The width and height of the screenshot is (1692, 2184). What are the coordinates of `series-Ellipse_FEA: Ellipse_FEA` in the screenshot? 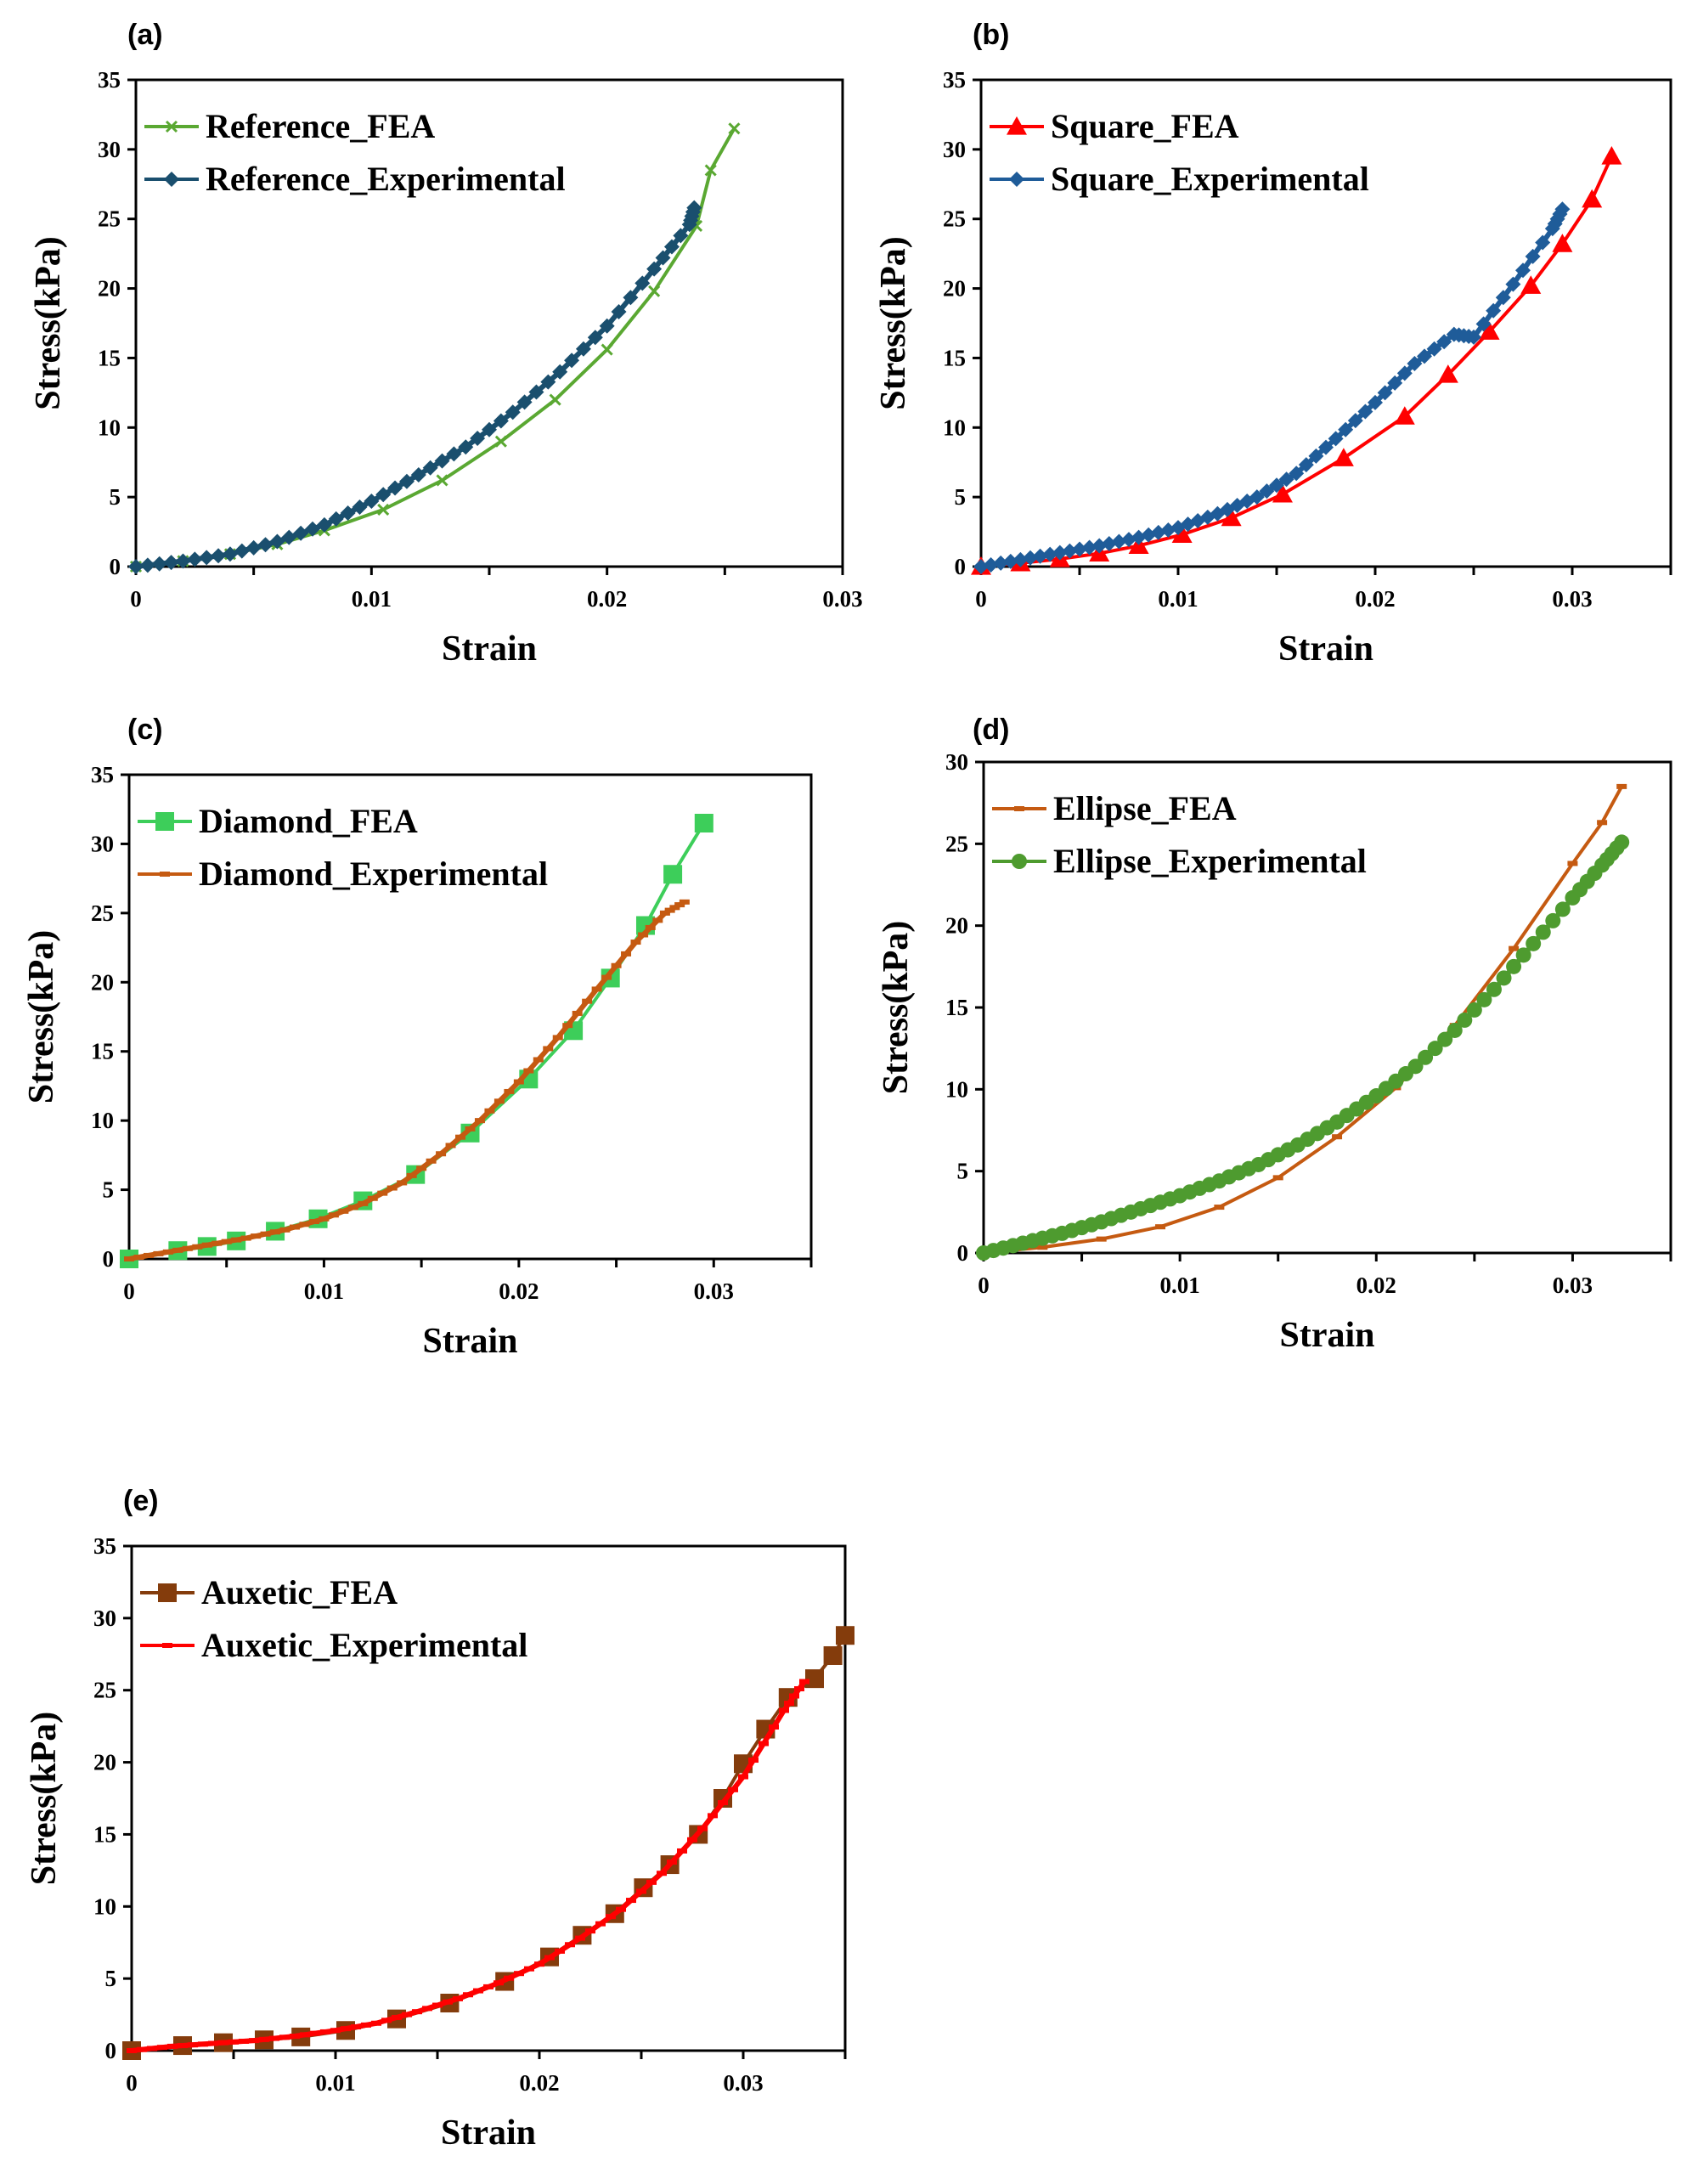 It's located at (1303, 1020).